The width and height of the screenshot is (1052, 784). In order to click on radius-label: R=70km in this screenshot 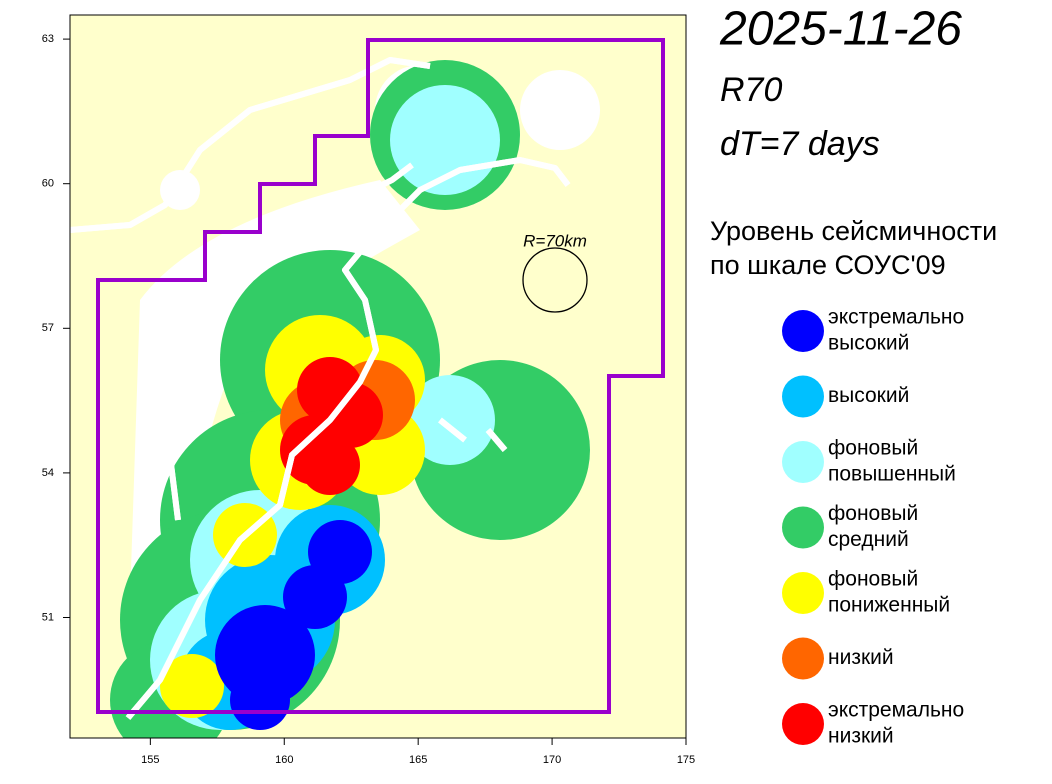, I will do `click(555, 240)`.